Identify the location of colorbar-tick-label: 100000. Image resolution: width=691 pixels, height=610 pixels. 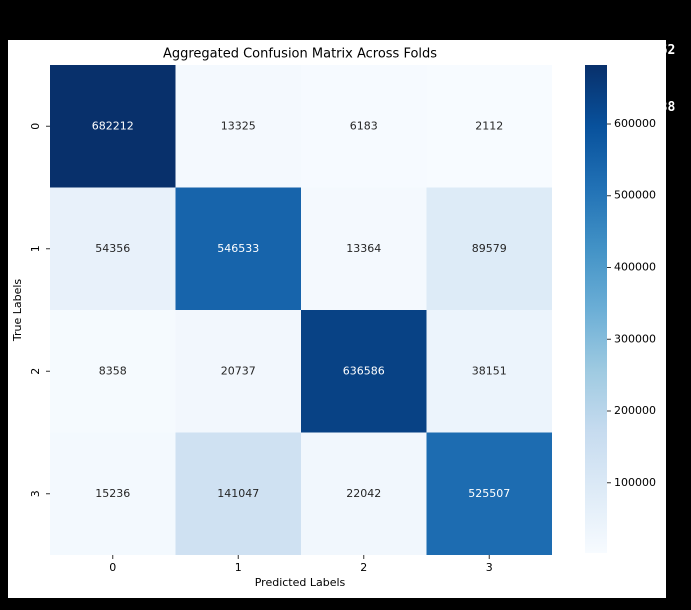
(635, 482).